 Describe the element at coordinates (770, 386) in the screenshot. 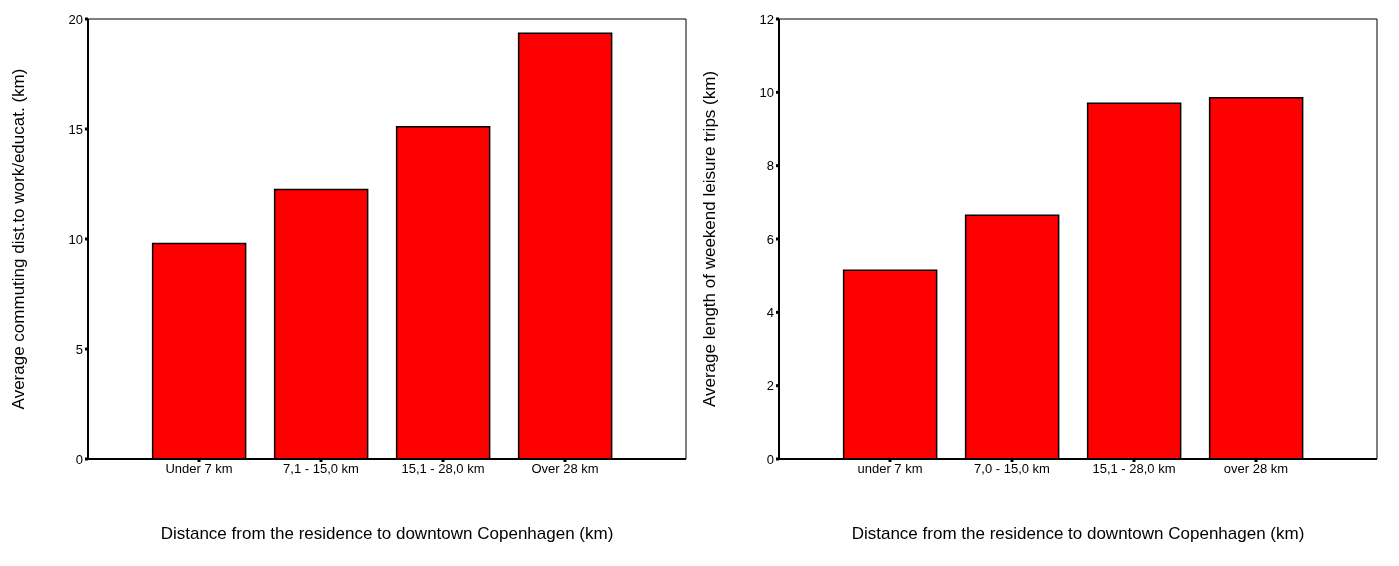

I see `y-tick-label: 2` at that location.